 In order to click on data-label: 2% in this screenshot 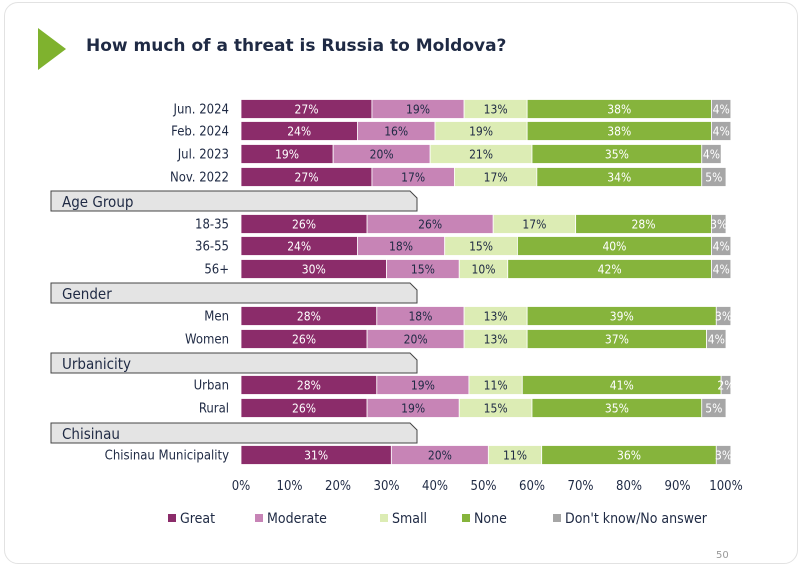, I will do `click(725, 386)`.